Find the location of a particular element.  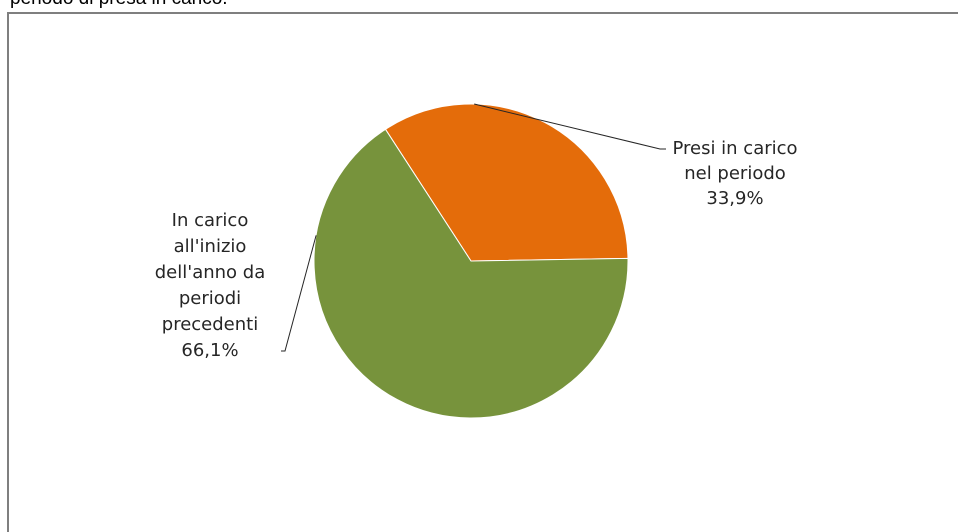

slice-2-value-label: 66,1% is located at coordinates (209, 350).